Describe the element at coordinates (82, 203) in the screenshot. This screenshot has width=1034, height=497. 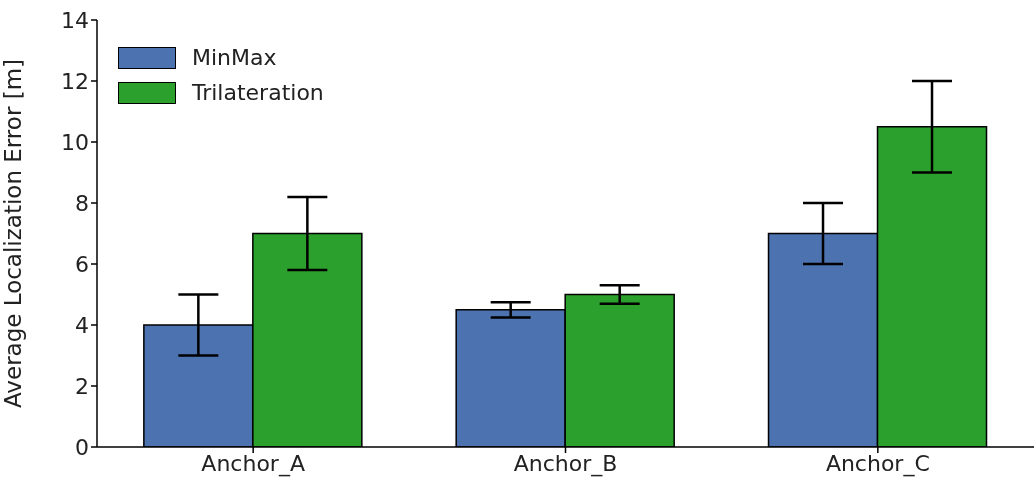
I see `y-tick-label: 8` at that location.